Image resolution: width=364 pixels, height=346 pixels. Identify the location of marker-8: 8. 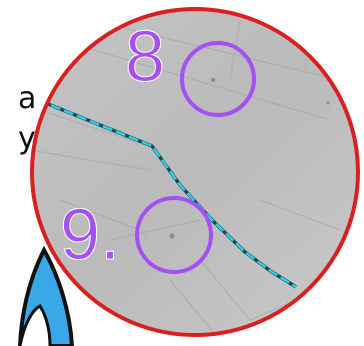
(190, 67).